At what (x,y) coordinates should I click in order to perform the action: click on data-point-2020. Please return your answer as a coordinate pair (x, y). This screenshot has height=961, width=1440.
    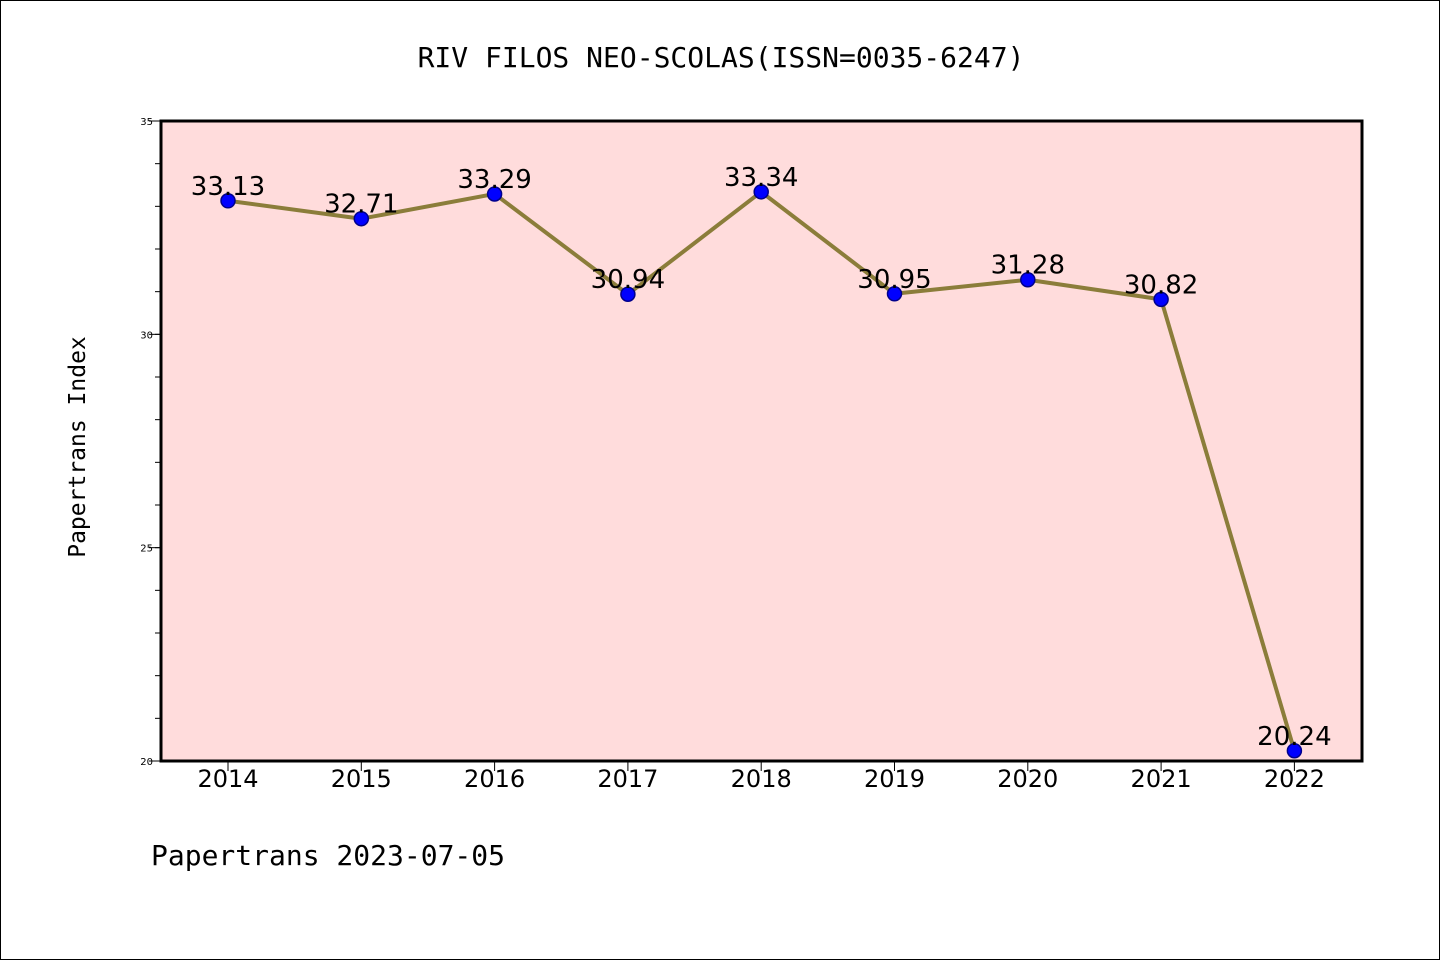
    Looking at the image, I should click on (1028, 279).